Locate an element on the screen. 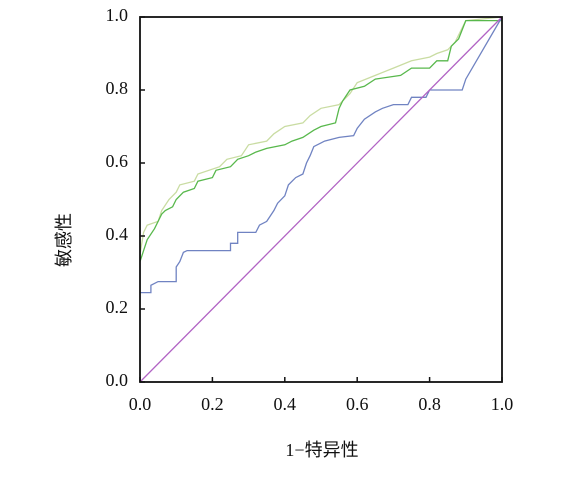 The width and height of the screenshot is (564, 482). x-tick-label: 0.8 is located at coordinates (429, 404).